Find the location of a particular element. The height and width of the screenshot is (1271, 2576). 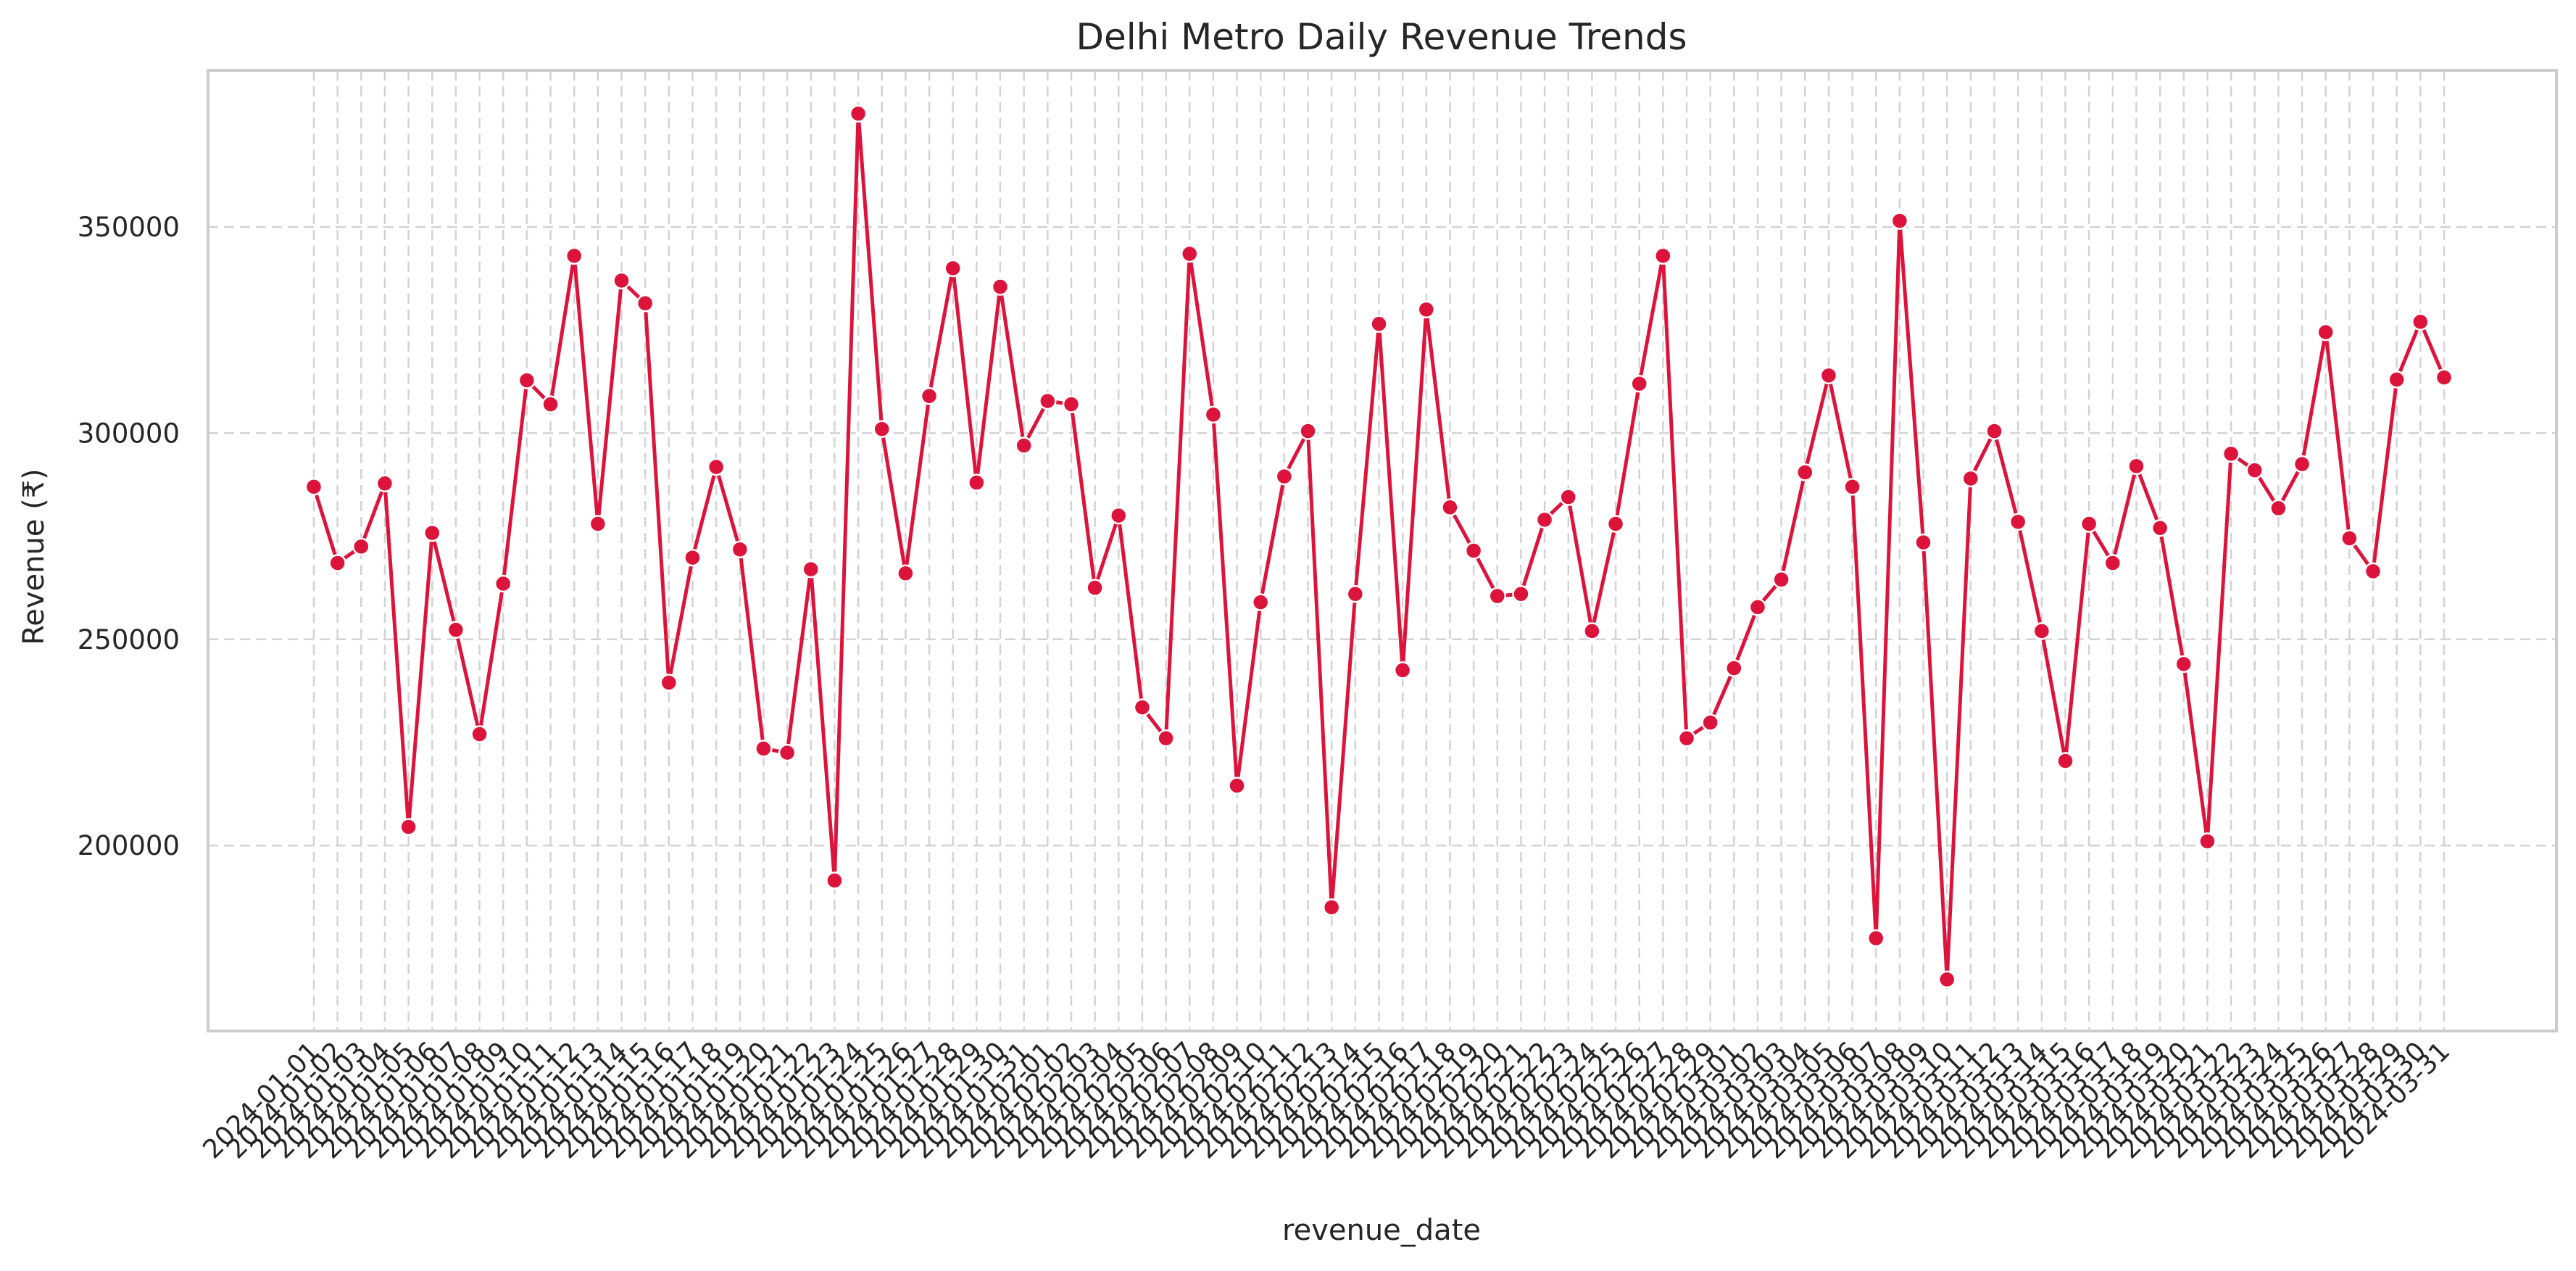

y-tick-labels: 200000 250000 300000 350000 is located at coordinates (129, 536).